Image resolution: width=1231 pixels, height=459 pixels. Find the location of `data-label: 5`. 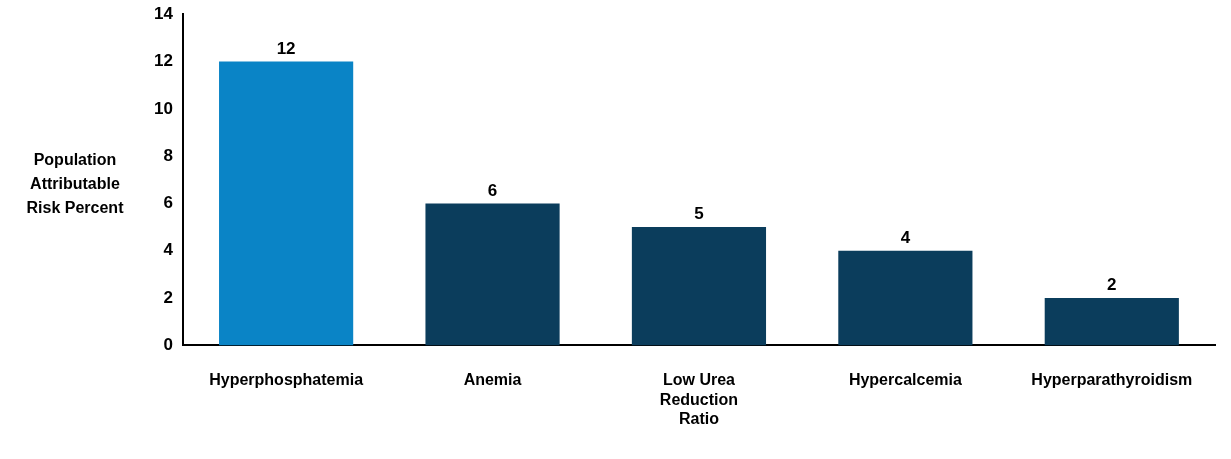

data-label: 5 is located at coordinates (699, 214).